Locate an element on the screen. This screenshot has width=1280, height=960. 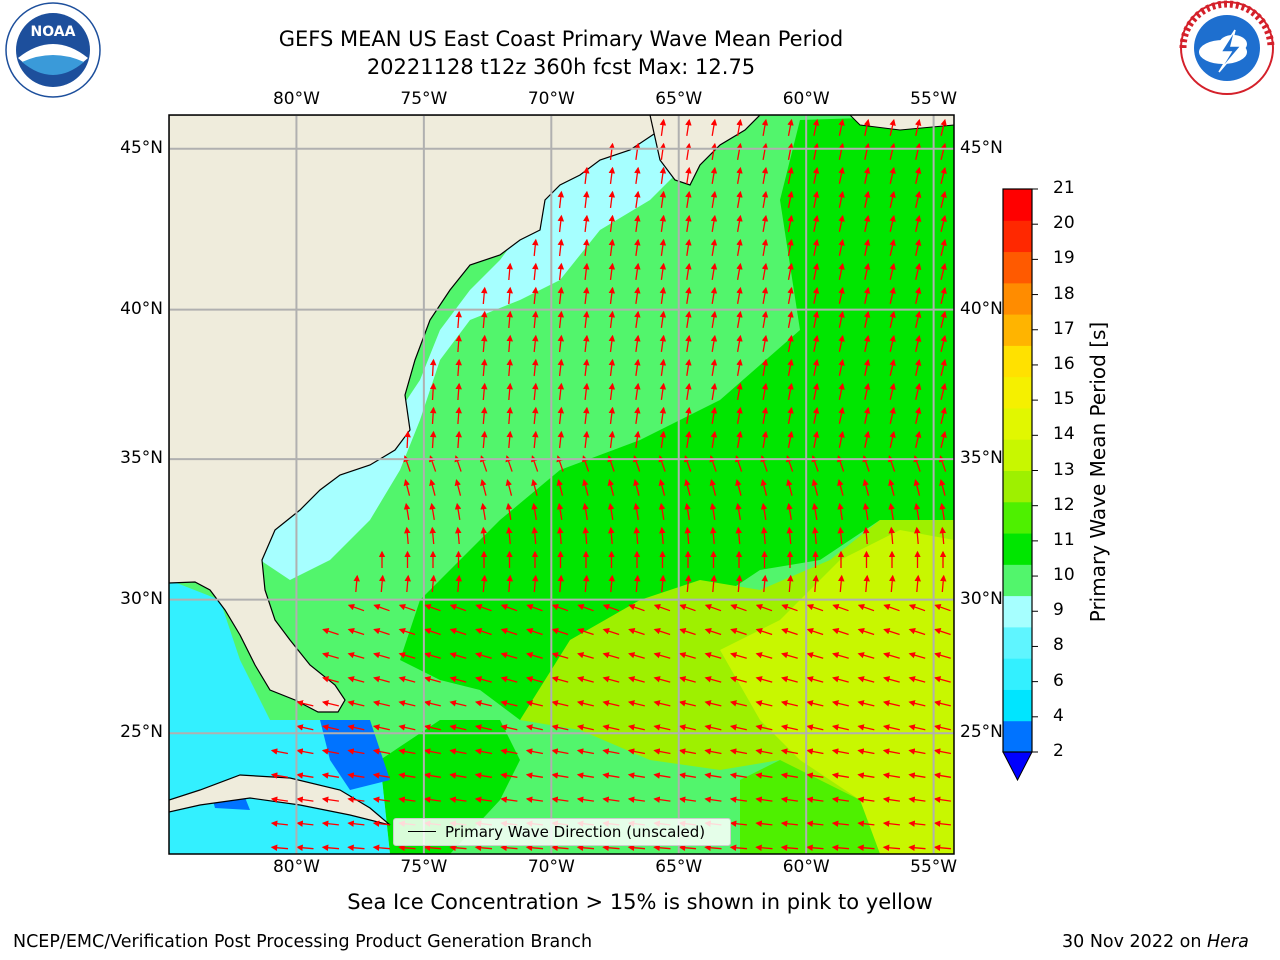
lon-label-top: 65°W is located at coordinates (679, 99).